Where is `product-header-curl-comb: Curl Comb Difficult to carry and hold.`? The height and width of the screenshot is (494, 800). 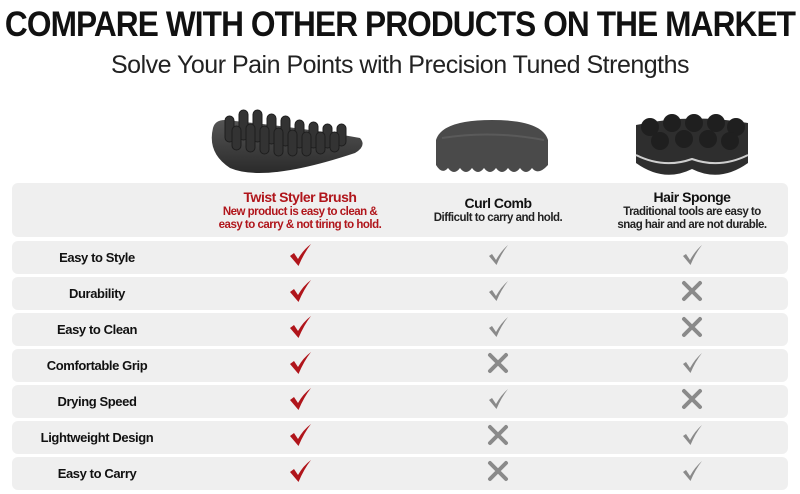
product-header-curl-comb: Curl Comb Difficult to carry and hold. is located at coordinates (498, 210).